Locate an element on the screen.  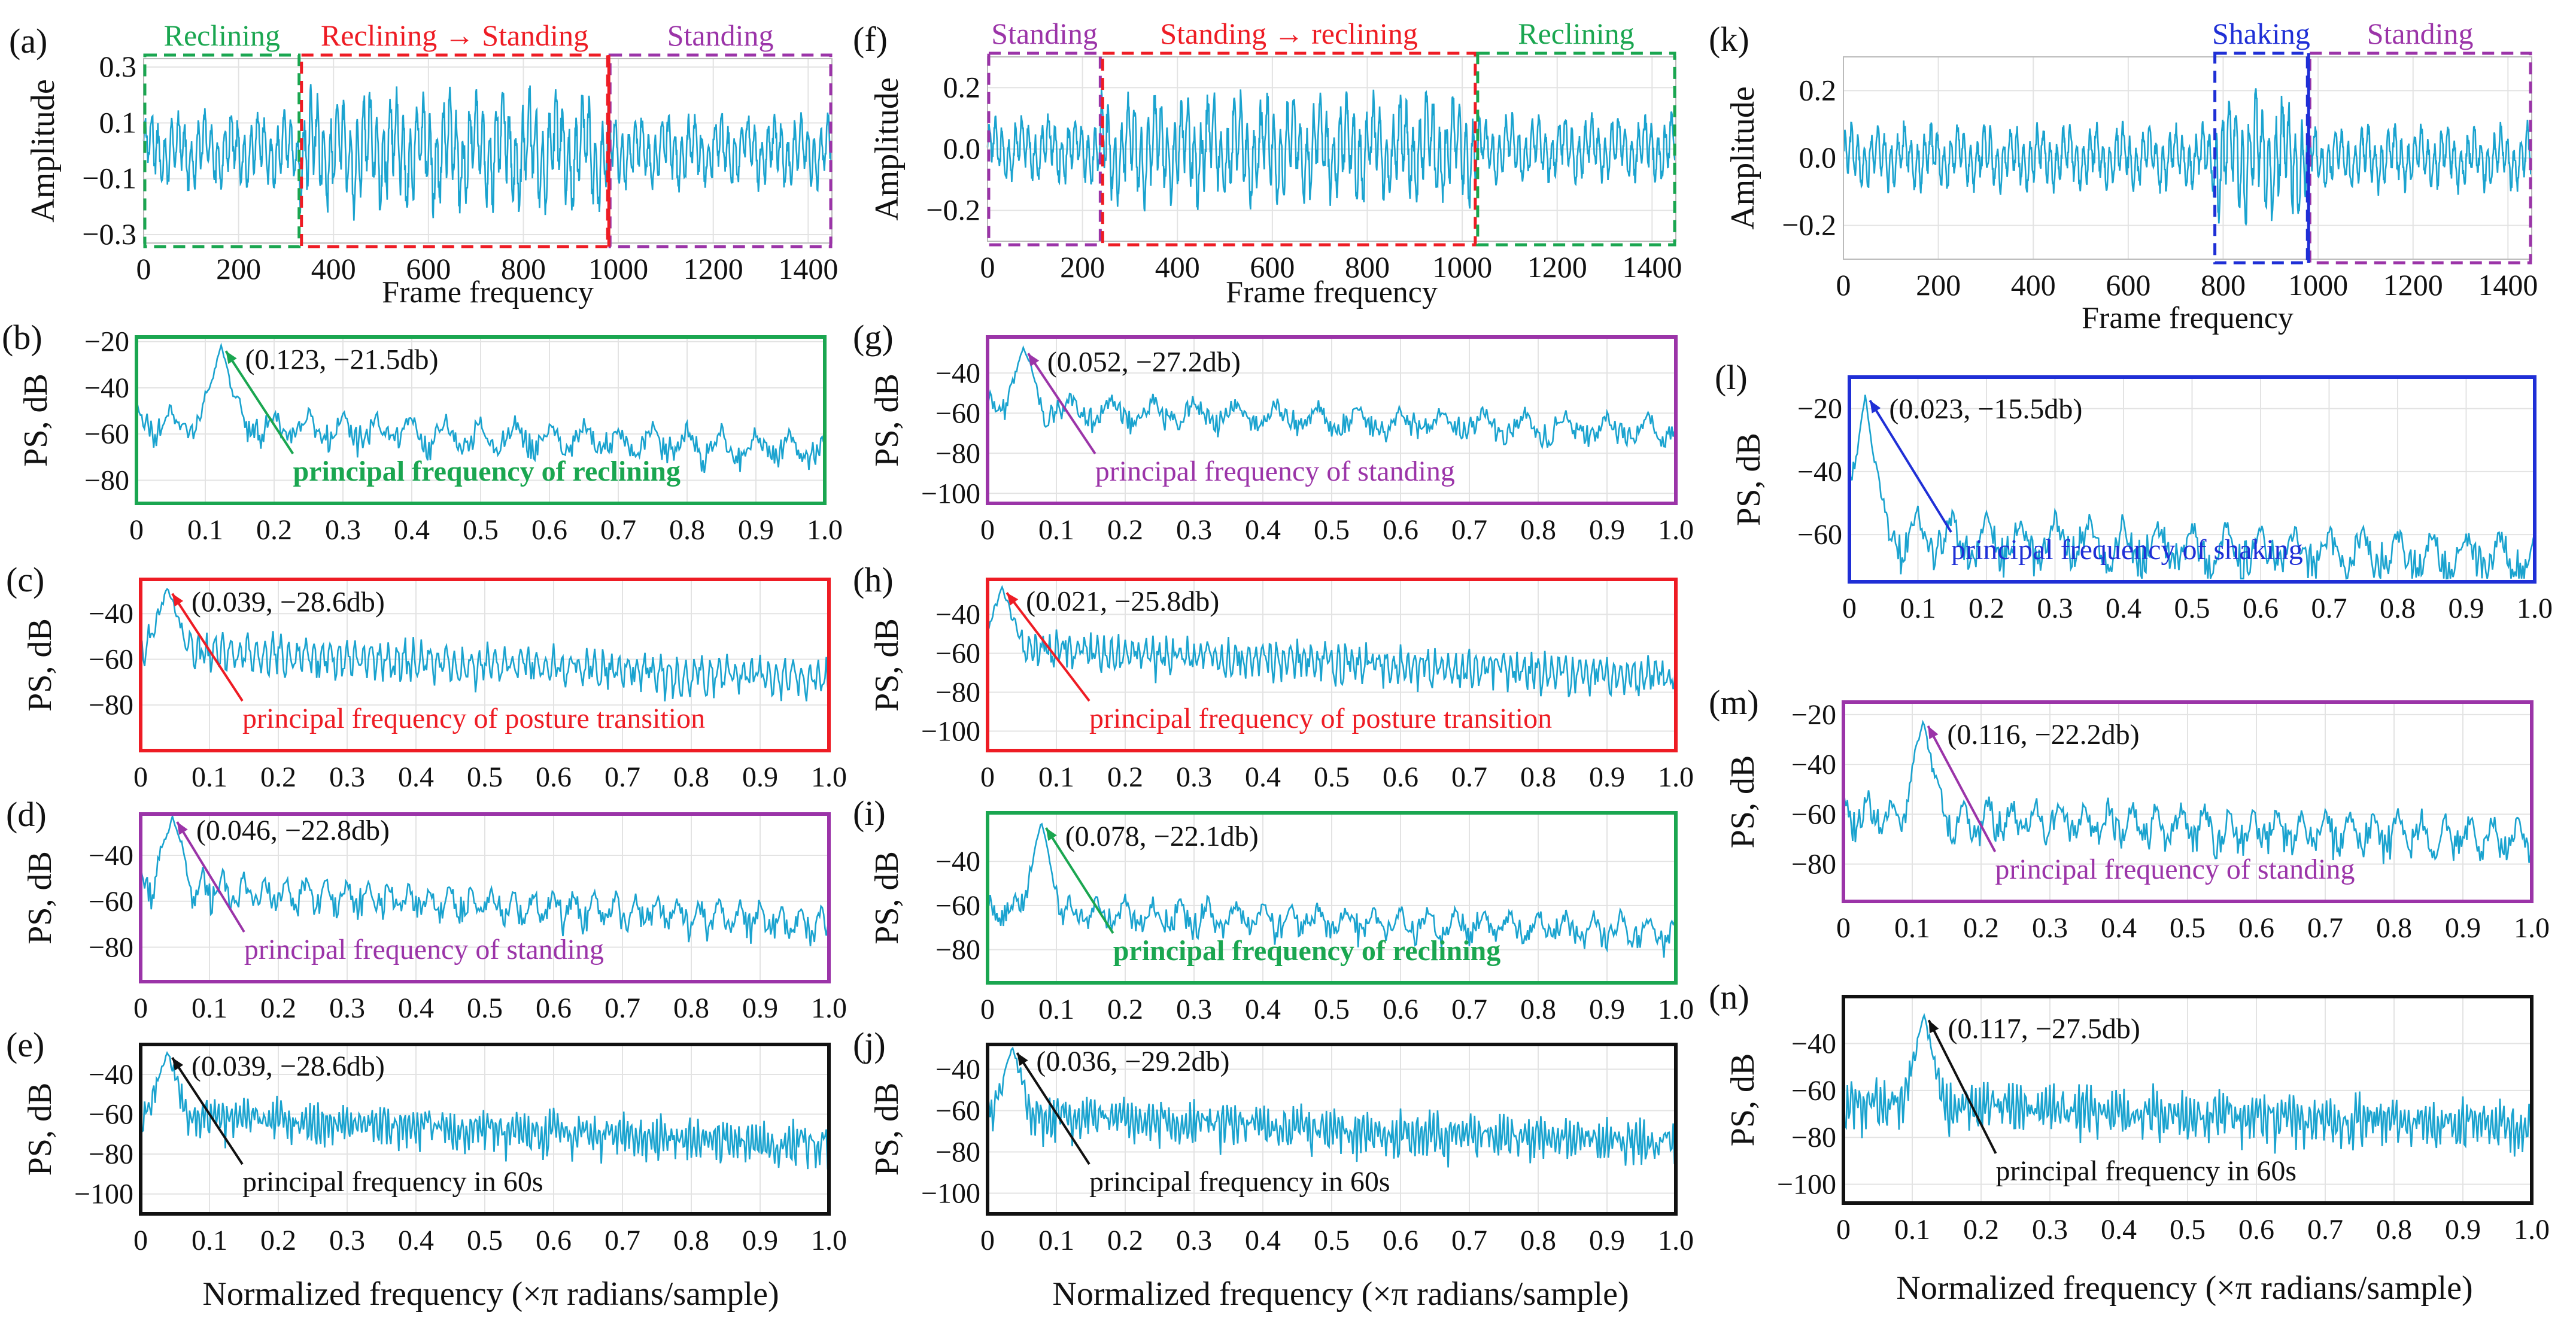
peak-label: (0.039, −28.6db) is located at coordinates (288, 602).